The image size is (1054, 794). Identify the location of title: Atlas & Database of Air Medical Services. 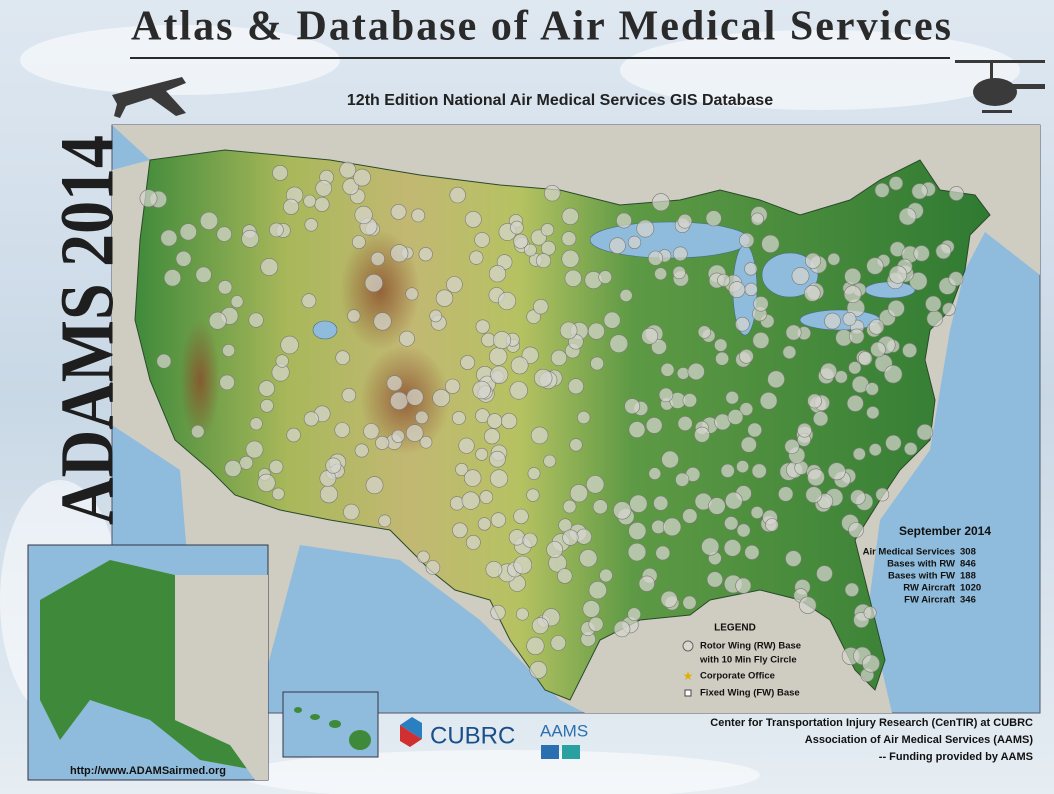
(541, 27).